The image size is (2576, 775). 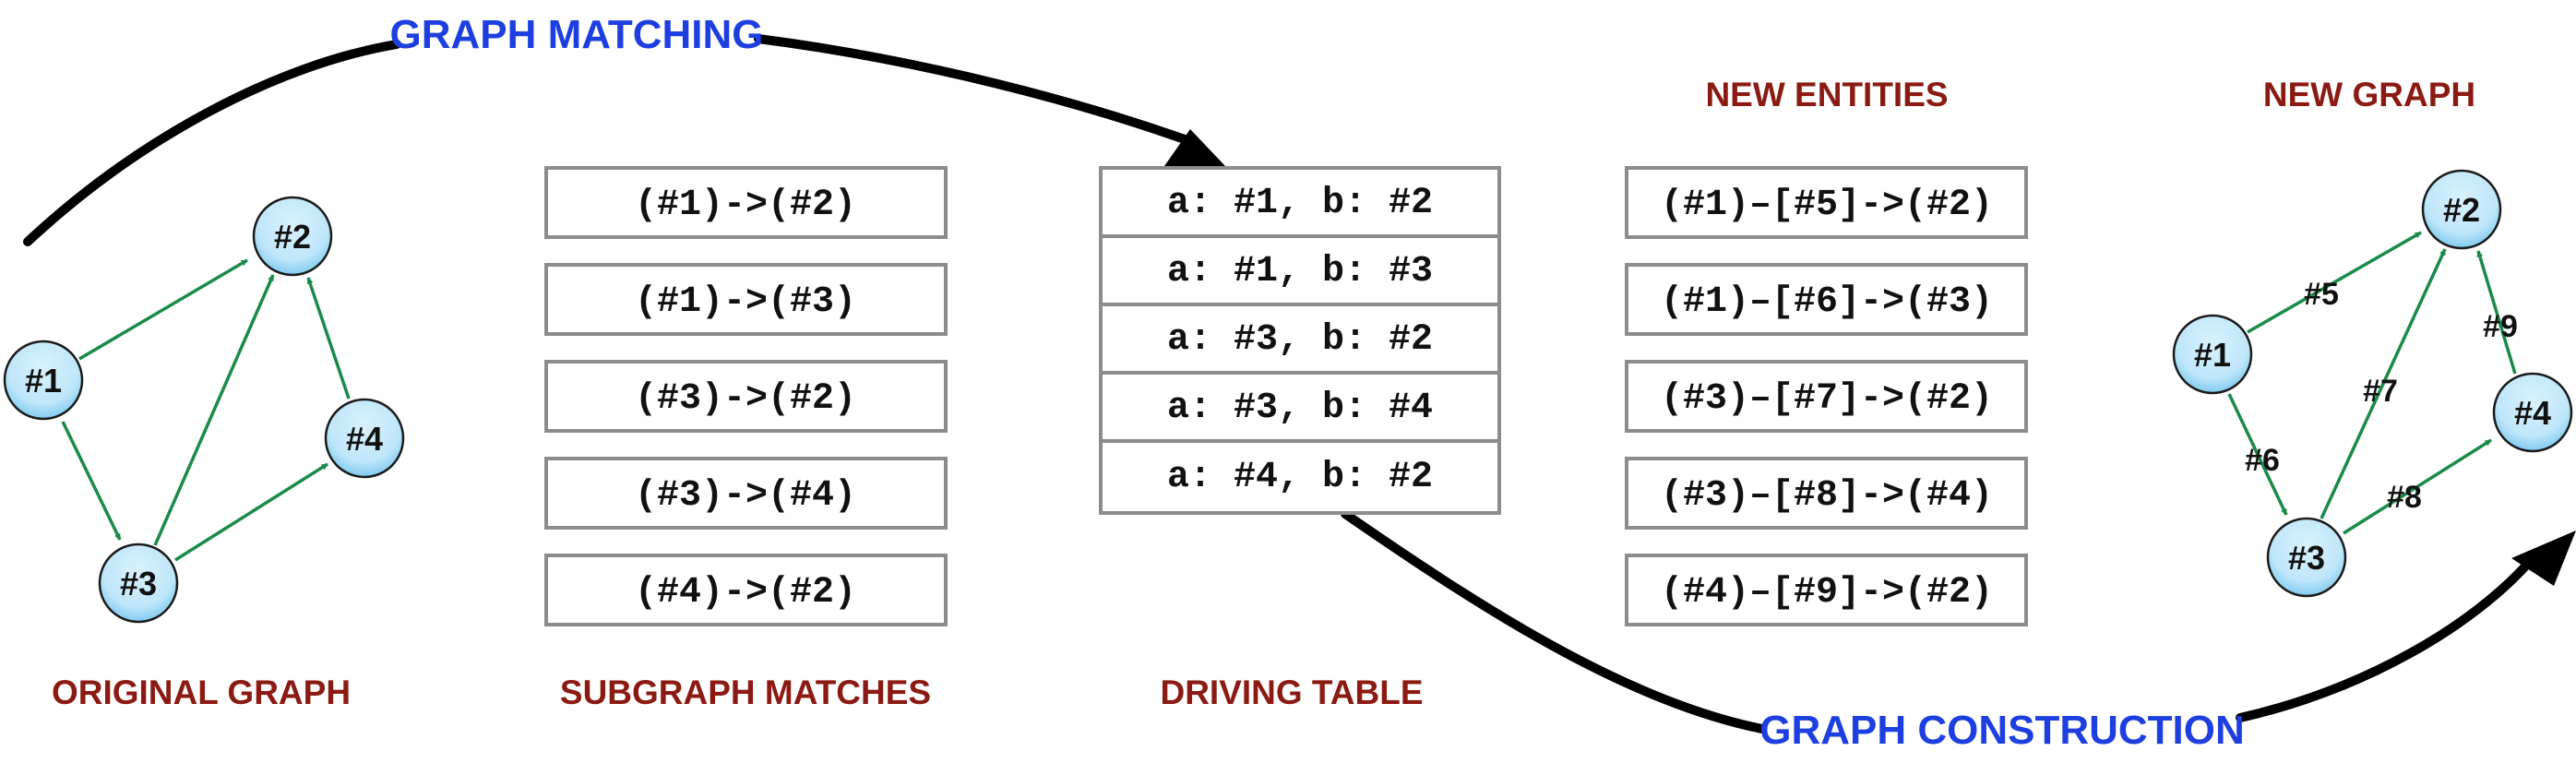 I want to click on new-entity-text: (#1)–[#5]->(#2), so click(x=1827, y=206).